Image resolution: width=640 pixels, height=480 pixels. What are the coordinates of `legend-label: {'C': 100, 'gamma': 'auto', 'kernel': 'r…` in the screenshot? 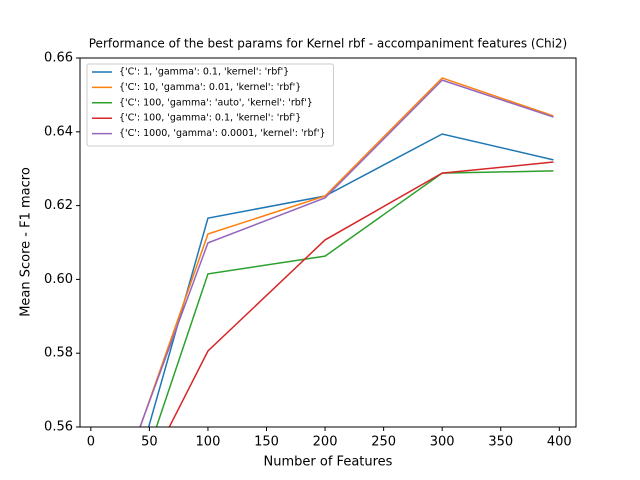 It's located at (216, 102).